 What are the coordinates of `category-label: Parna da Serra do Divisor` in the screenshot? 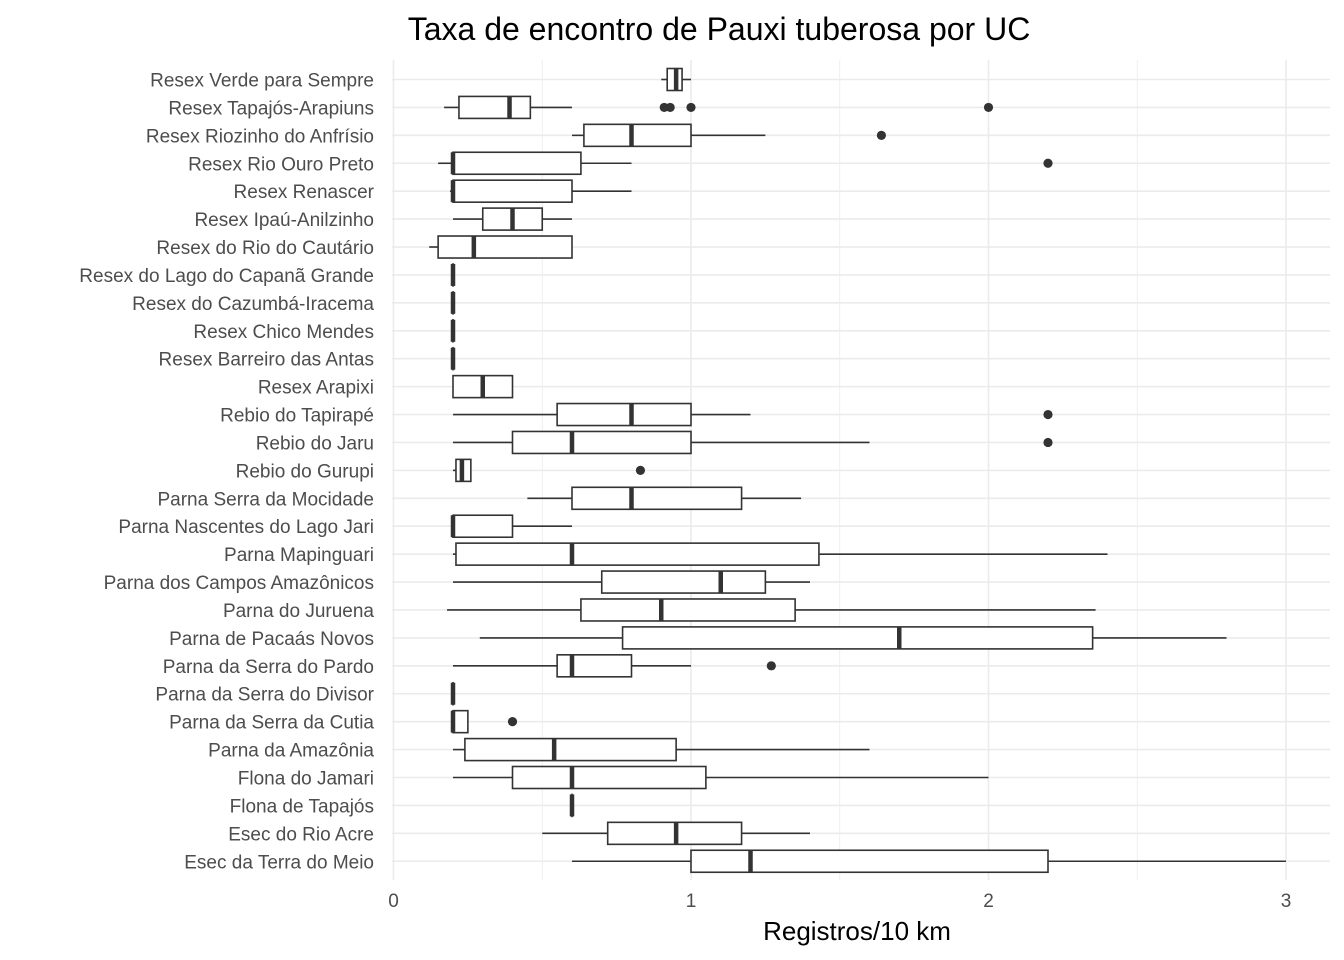 It's located at (264, 695).